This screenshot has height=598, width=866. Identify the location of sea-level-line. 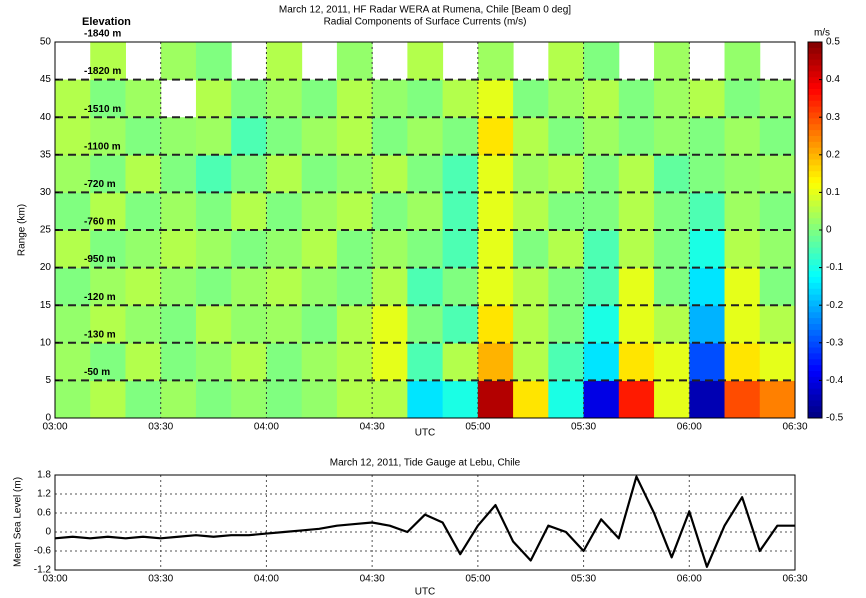
(424, 521).